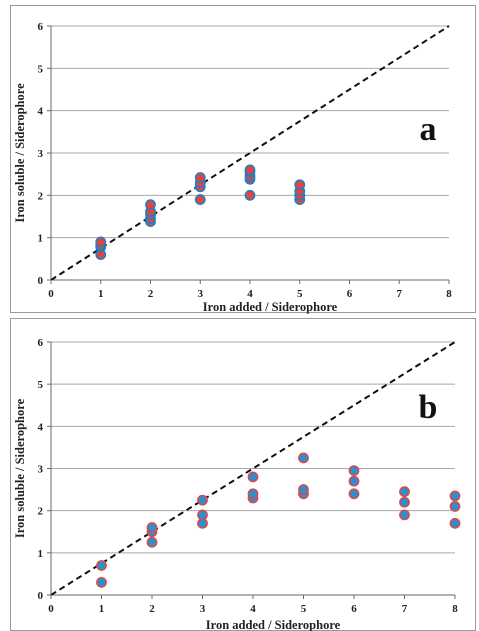 The width and height of the screenshot is (479, 631). Describe the element at coordinates (428, 407) in the screenshot. I see `panel-letter: b` at that location.